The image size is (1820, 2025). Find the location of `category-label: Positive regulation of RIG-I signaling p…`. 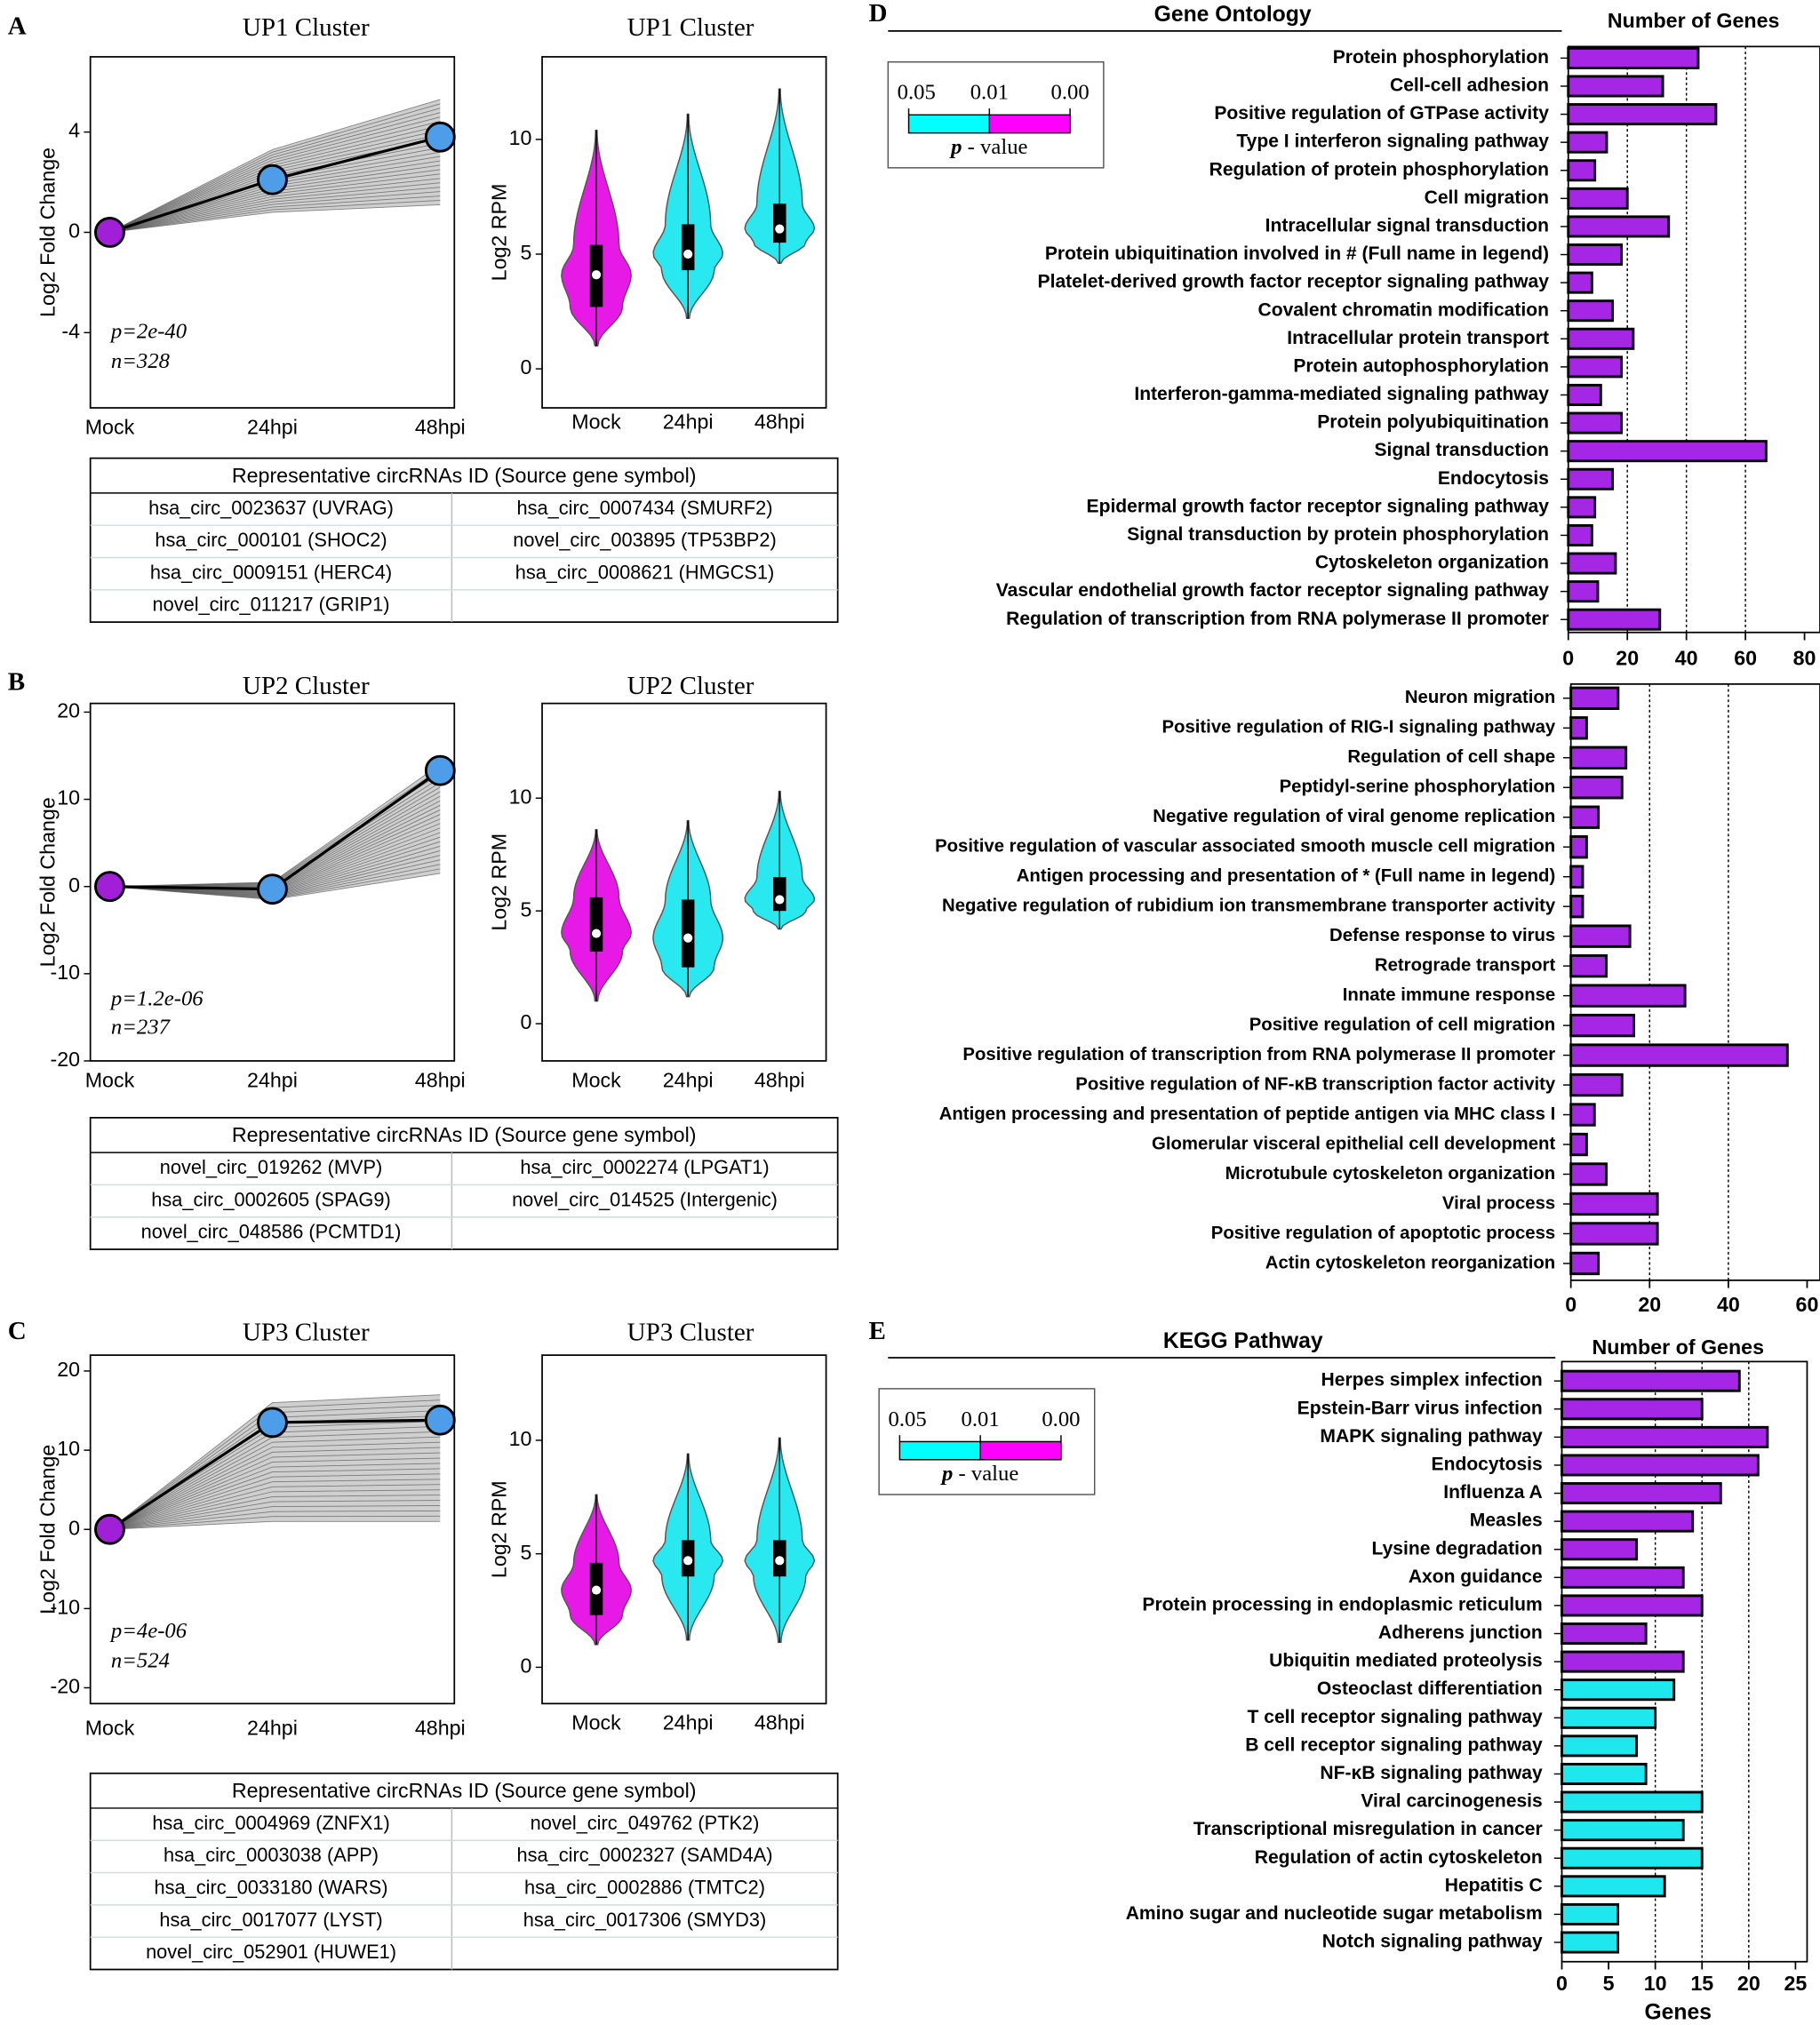

category-label: Positive regulation of RIG-I signaling p… is located at coordinates (1358, 727).